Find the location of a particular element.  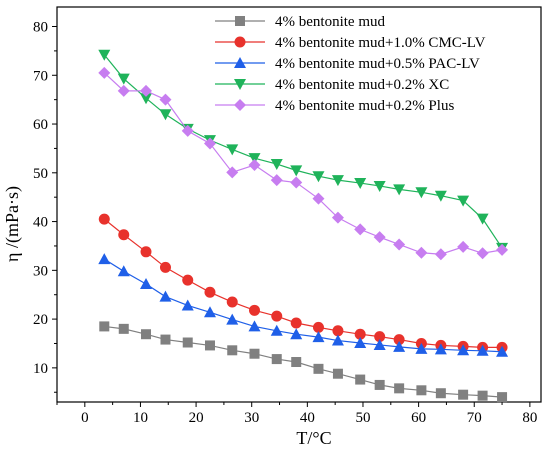

y-tick-label: 10 is located at coordinates (40, 369).